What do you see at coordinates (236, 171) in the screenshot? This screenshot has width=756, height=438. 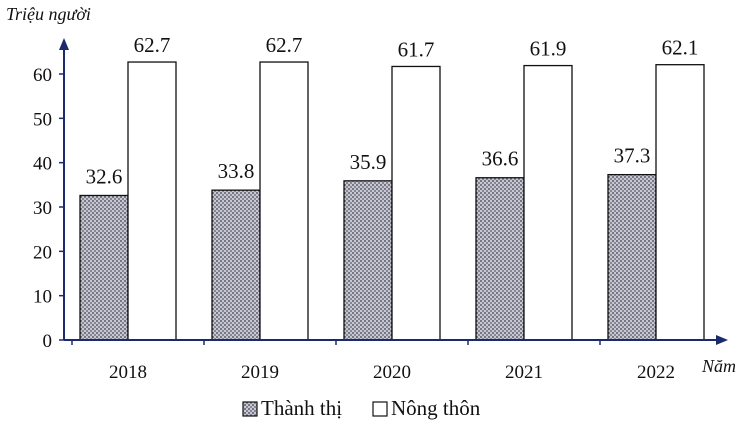 I see `value-label-thanh-thi-2019: 33.8` at bounding box center [236, 171].